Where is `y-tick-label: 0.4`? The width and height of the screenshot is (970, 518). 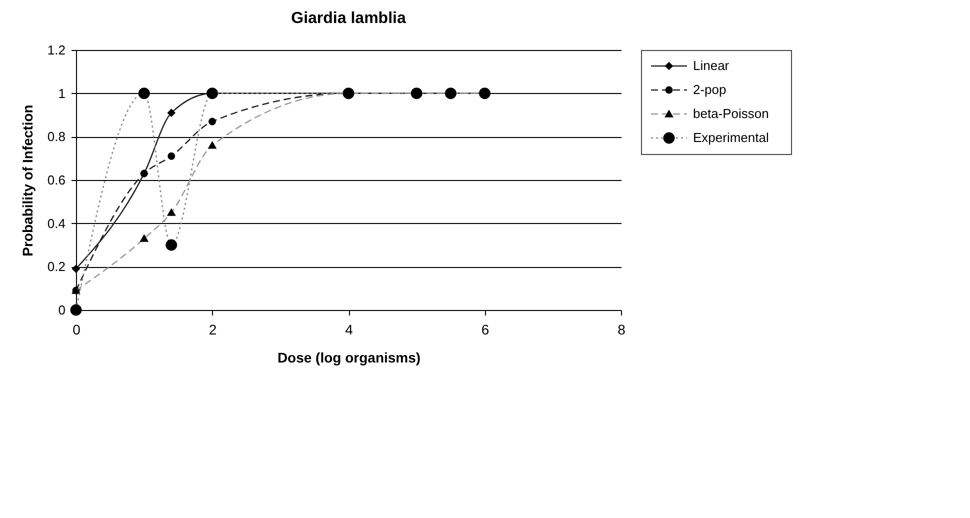 y-tick-label: 0.4 is located at coordinates (56, 223).